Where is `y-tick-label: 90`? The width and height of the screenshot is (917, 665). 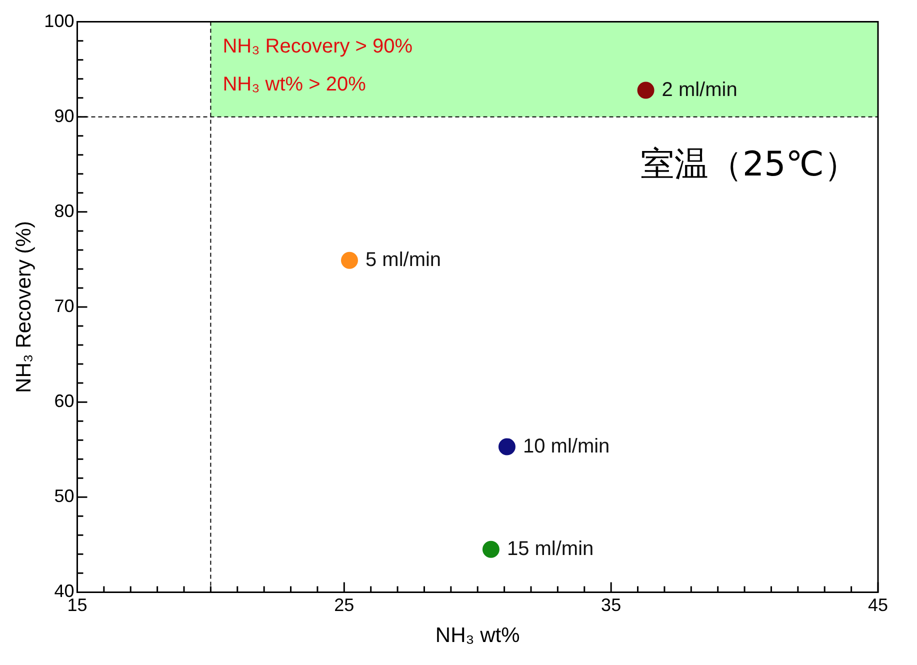 y-tick-label: 90 is located at coordinates (64, 116).